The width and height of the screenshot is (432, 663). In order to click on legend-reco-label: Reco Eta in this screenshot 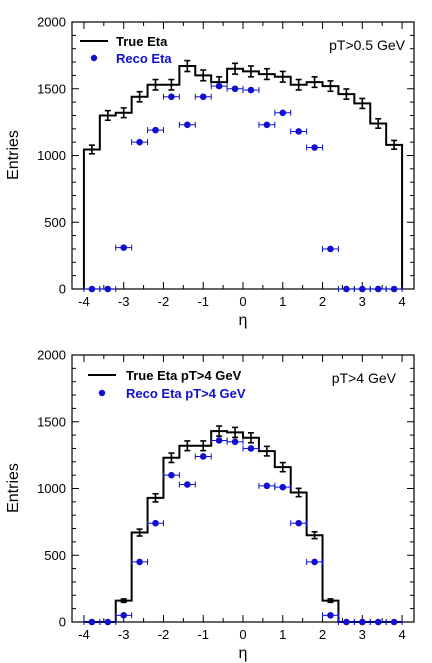, I will do `click(144, 58)`.